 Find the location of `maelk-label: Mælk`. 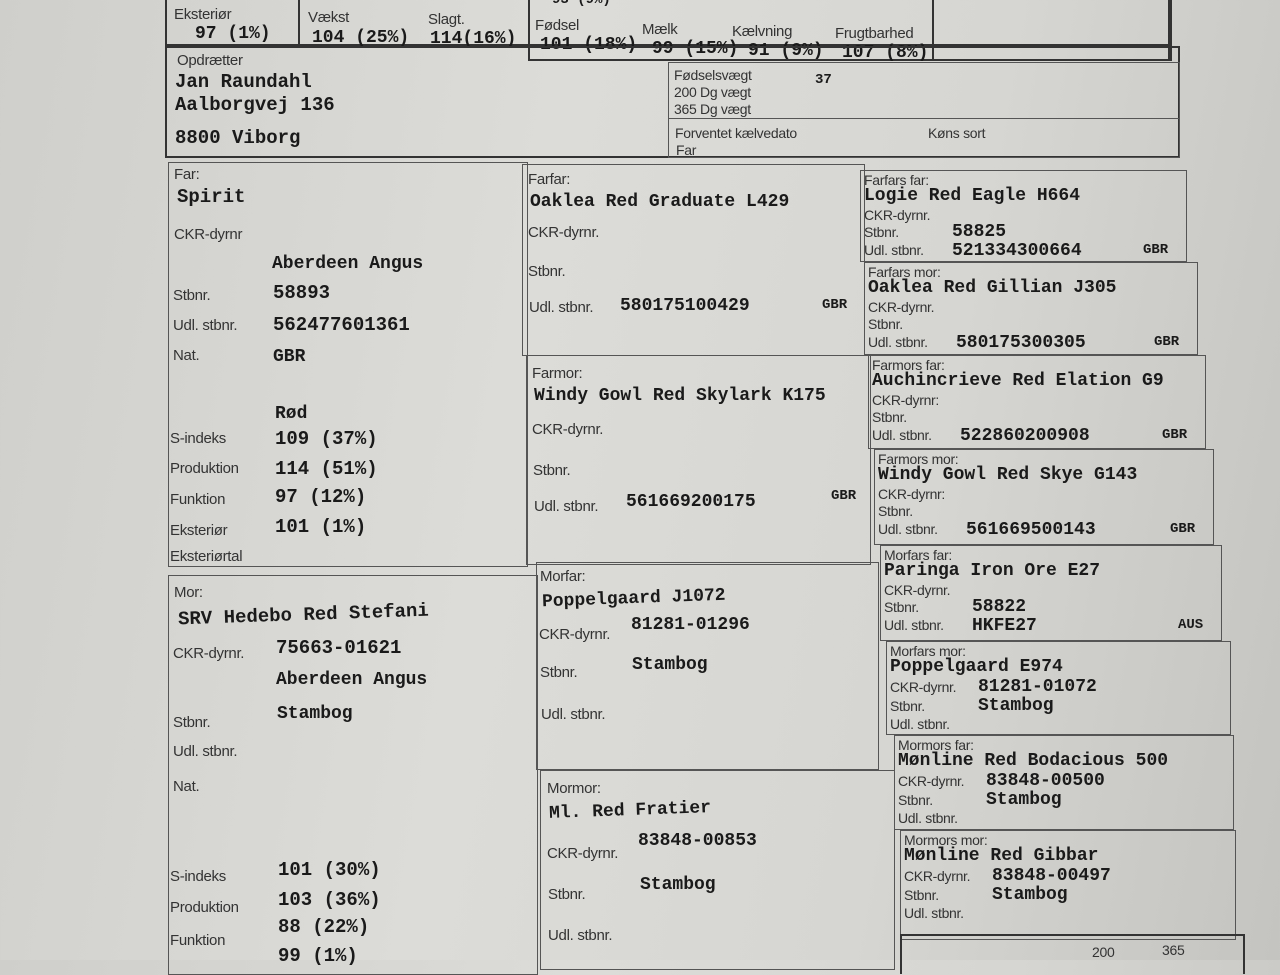

maelk-label: Mælk is located at coordinates (660, 29).